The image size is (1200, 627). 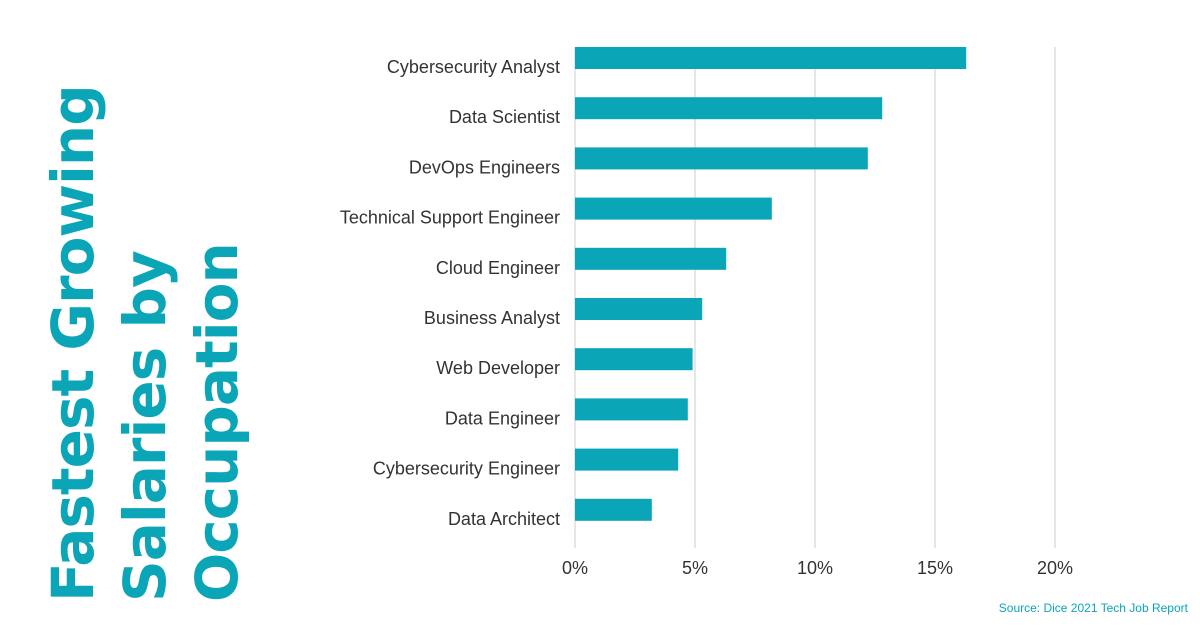 What do you see at coordinates (466, 469) in the screenshot?
I see `category-label-8: Cybersecurity Engineer` at bounding box center [466, 469].